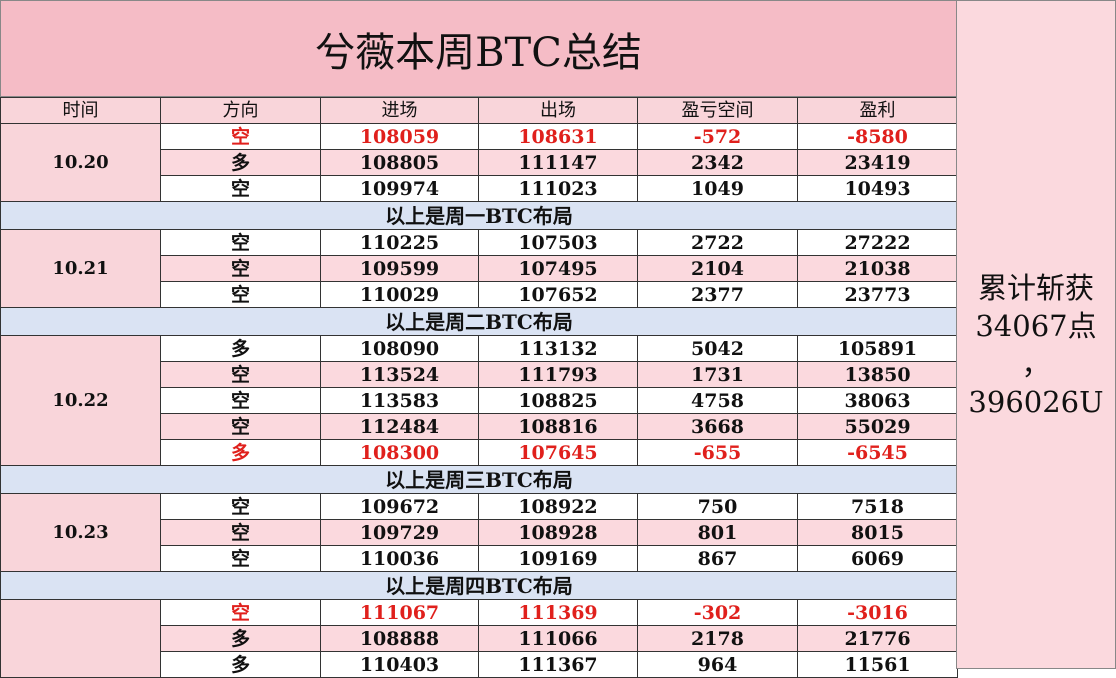 This screenshot has width=1116, height=678. I want to click on profit-cell: 38063, so click(877, 400).